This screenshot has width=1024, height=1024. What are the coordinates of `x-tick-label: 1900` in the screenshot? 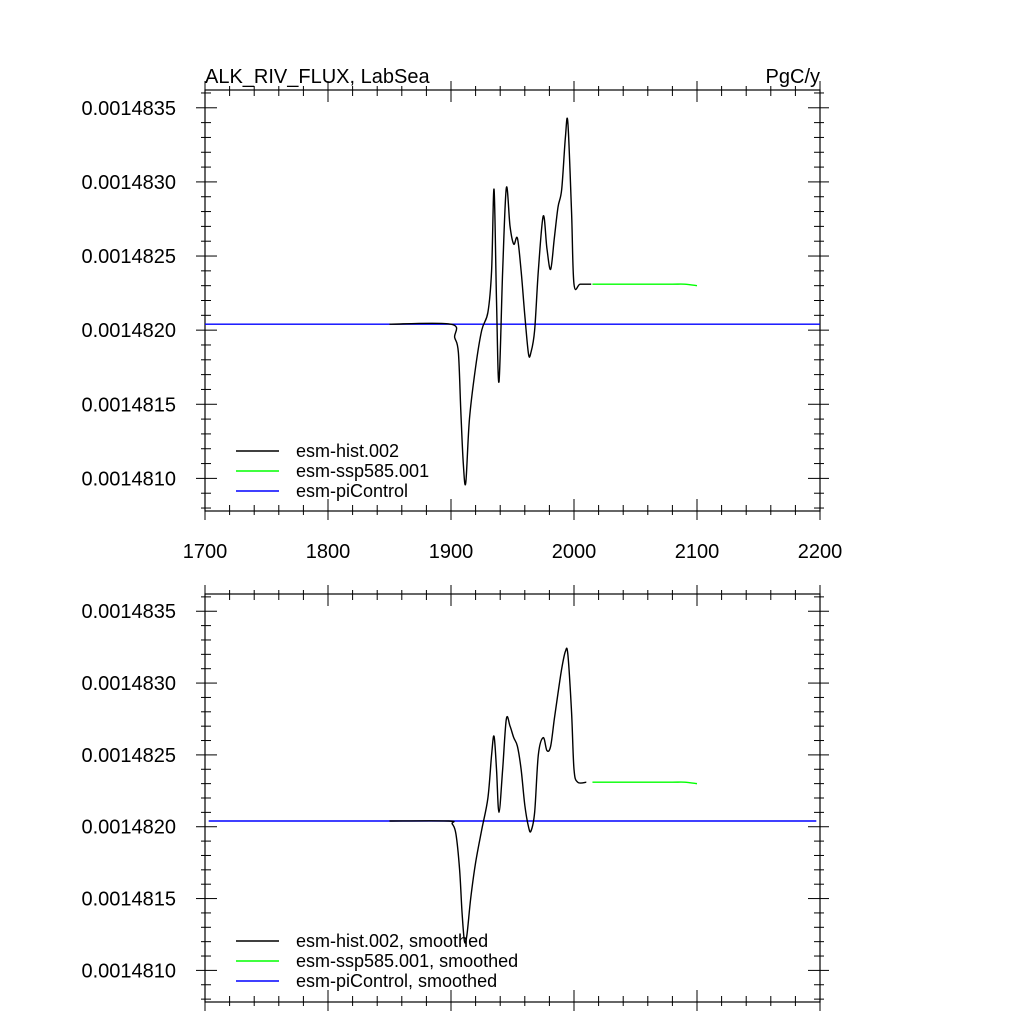 It's located at (451, 552).